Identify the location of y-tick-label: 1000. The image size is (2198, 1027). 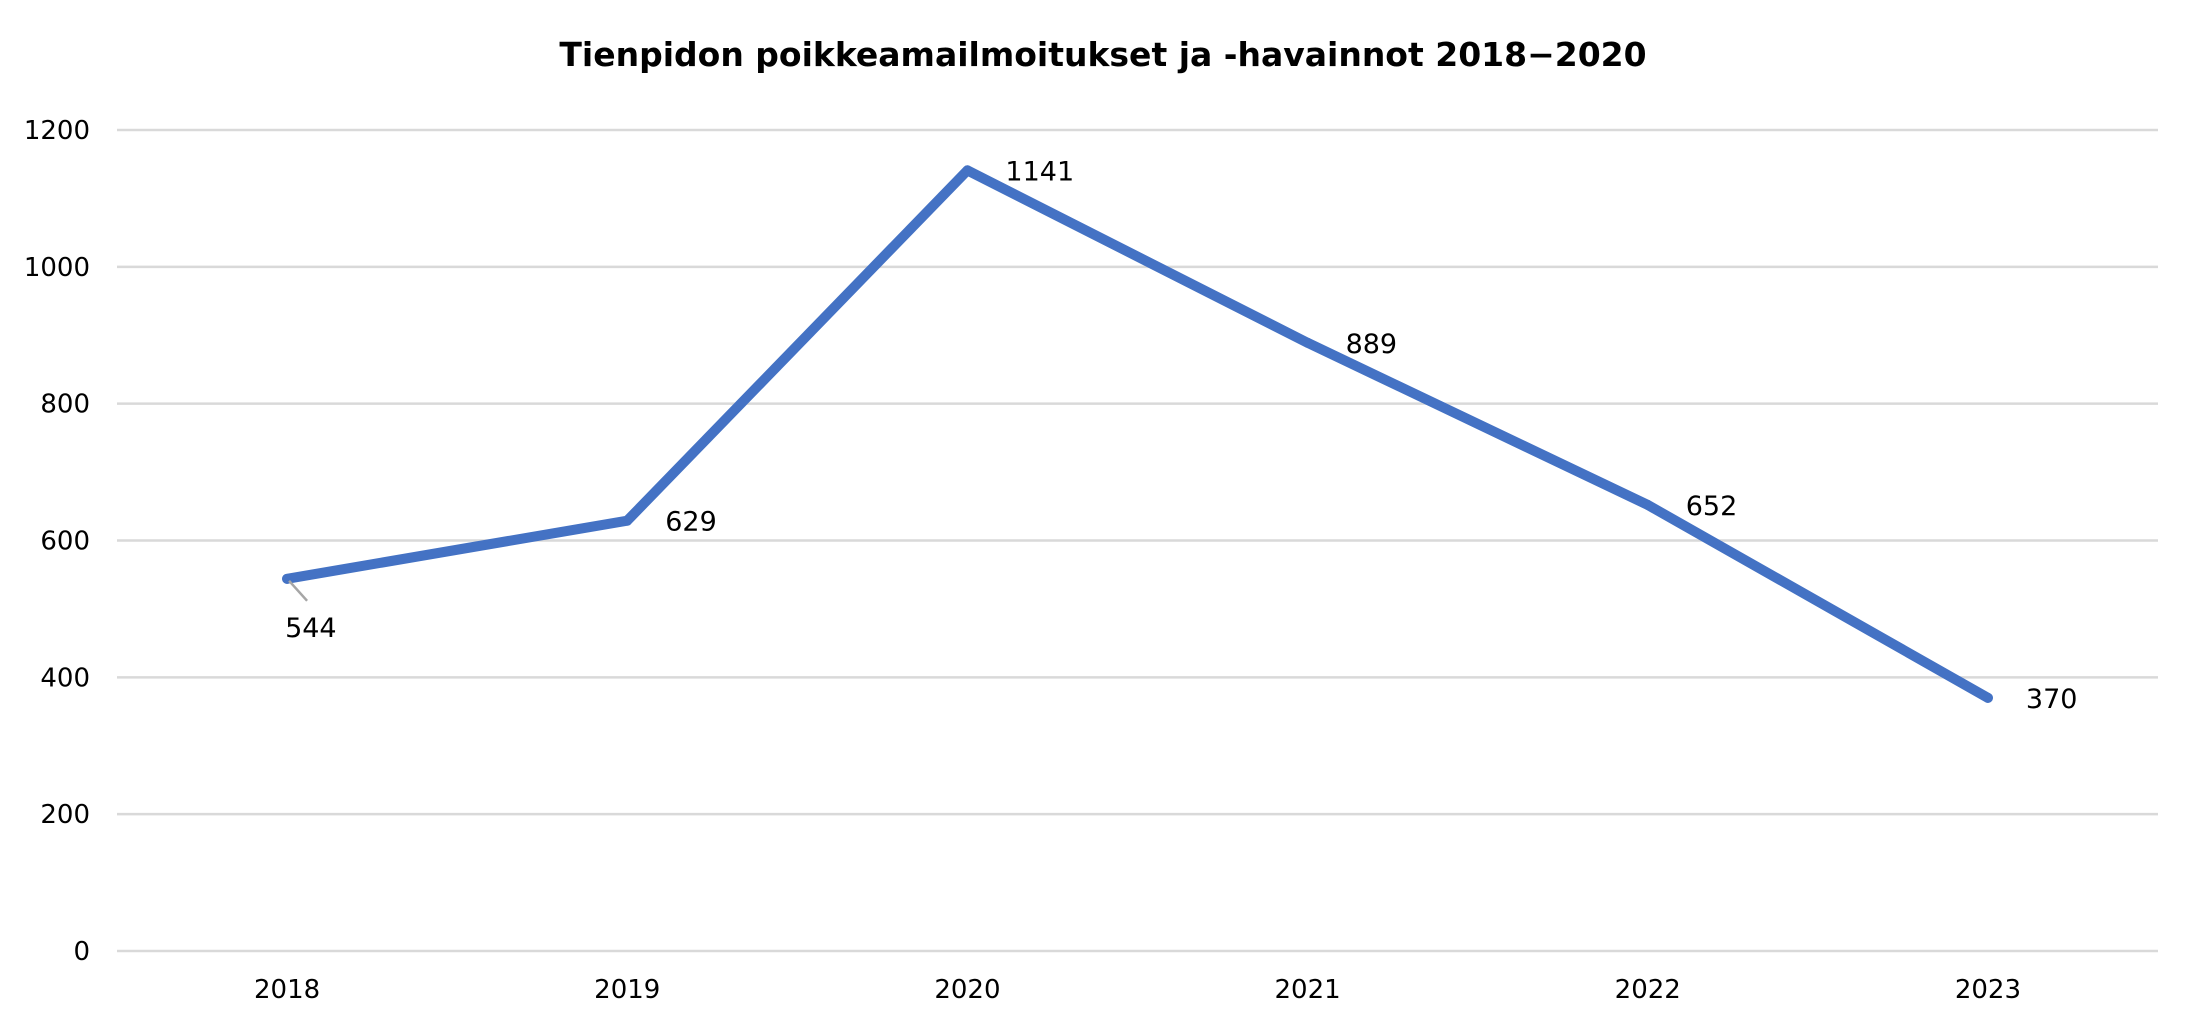
(57, 268).